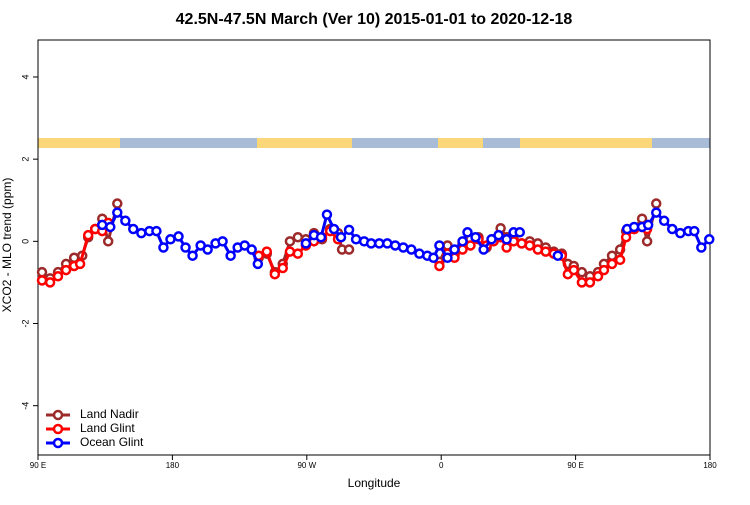 The width and height of the screenshot is (750, 505). Describe the element at coordinates (7, 245) in the screenshot. I see `y-axis-label: XCO2 - MLO trend (ppm)` at that location.